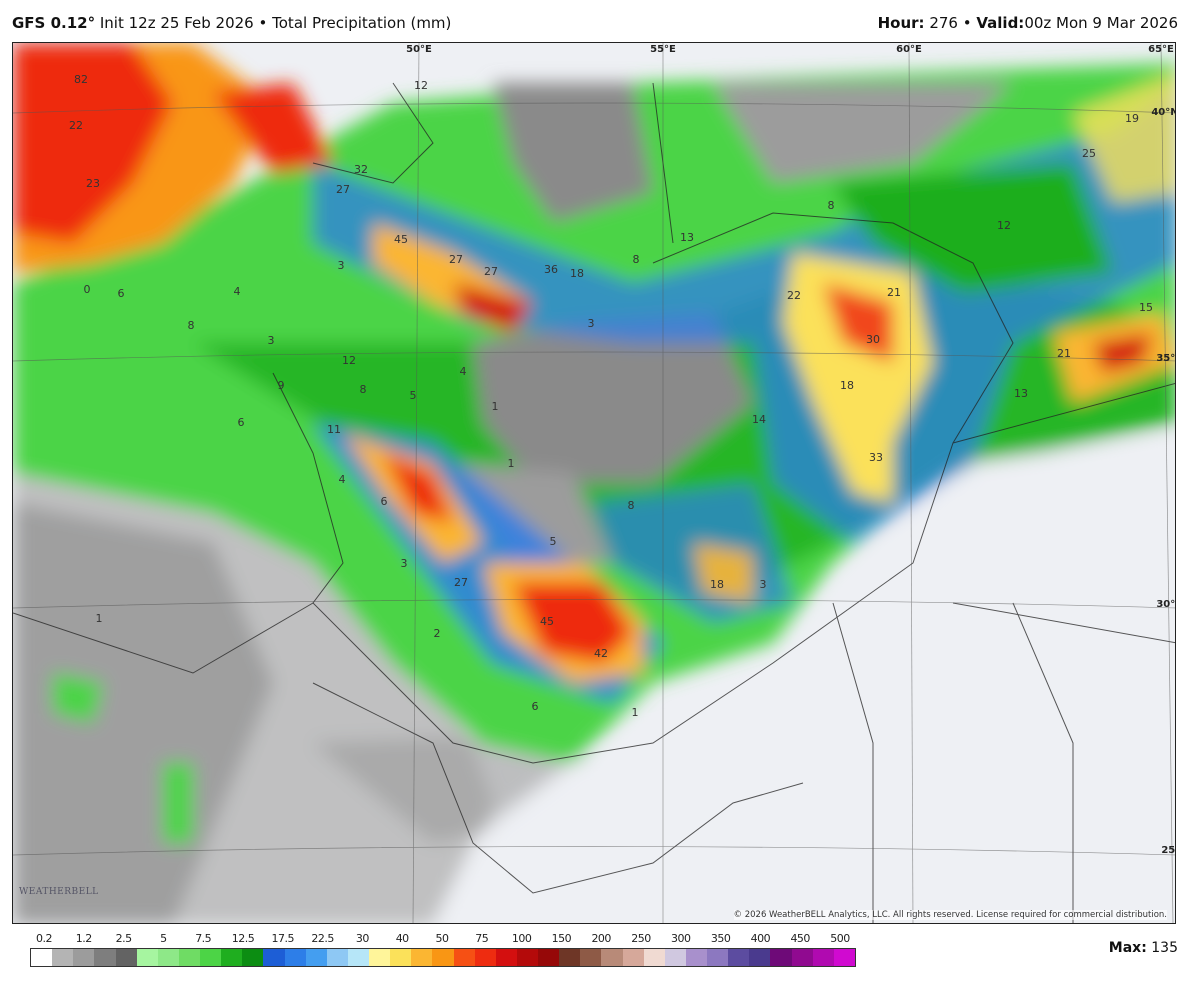 This screenshot has height=984, width=1200. Describe the element at coordinates (419, 49) in the screenshot. I see `graticule-label: 50°E` at that location.